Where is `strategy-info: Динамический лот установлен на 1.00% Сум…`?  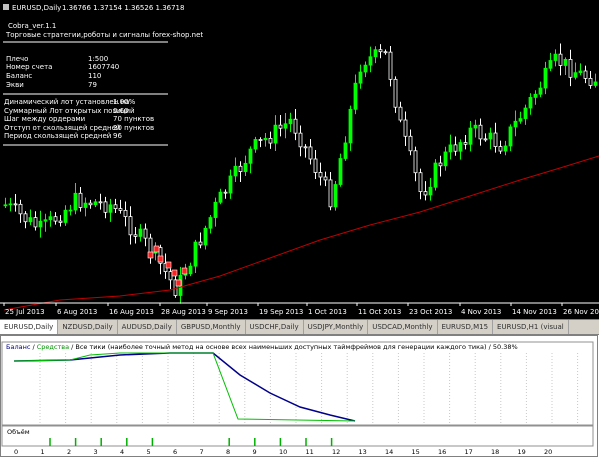 strategy-info: Динамический лот установлен на 1.00% Сум… is located at coordinates (79, 119).